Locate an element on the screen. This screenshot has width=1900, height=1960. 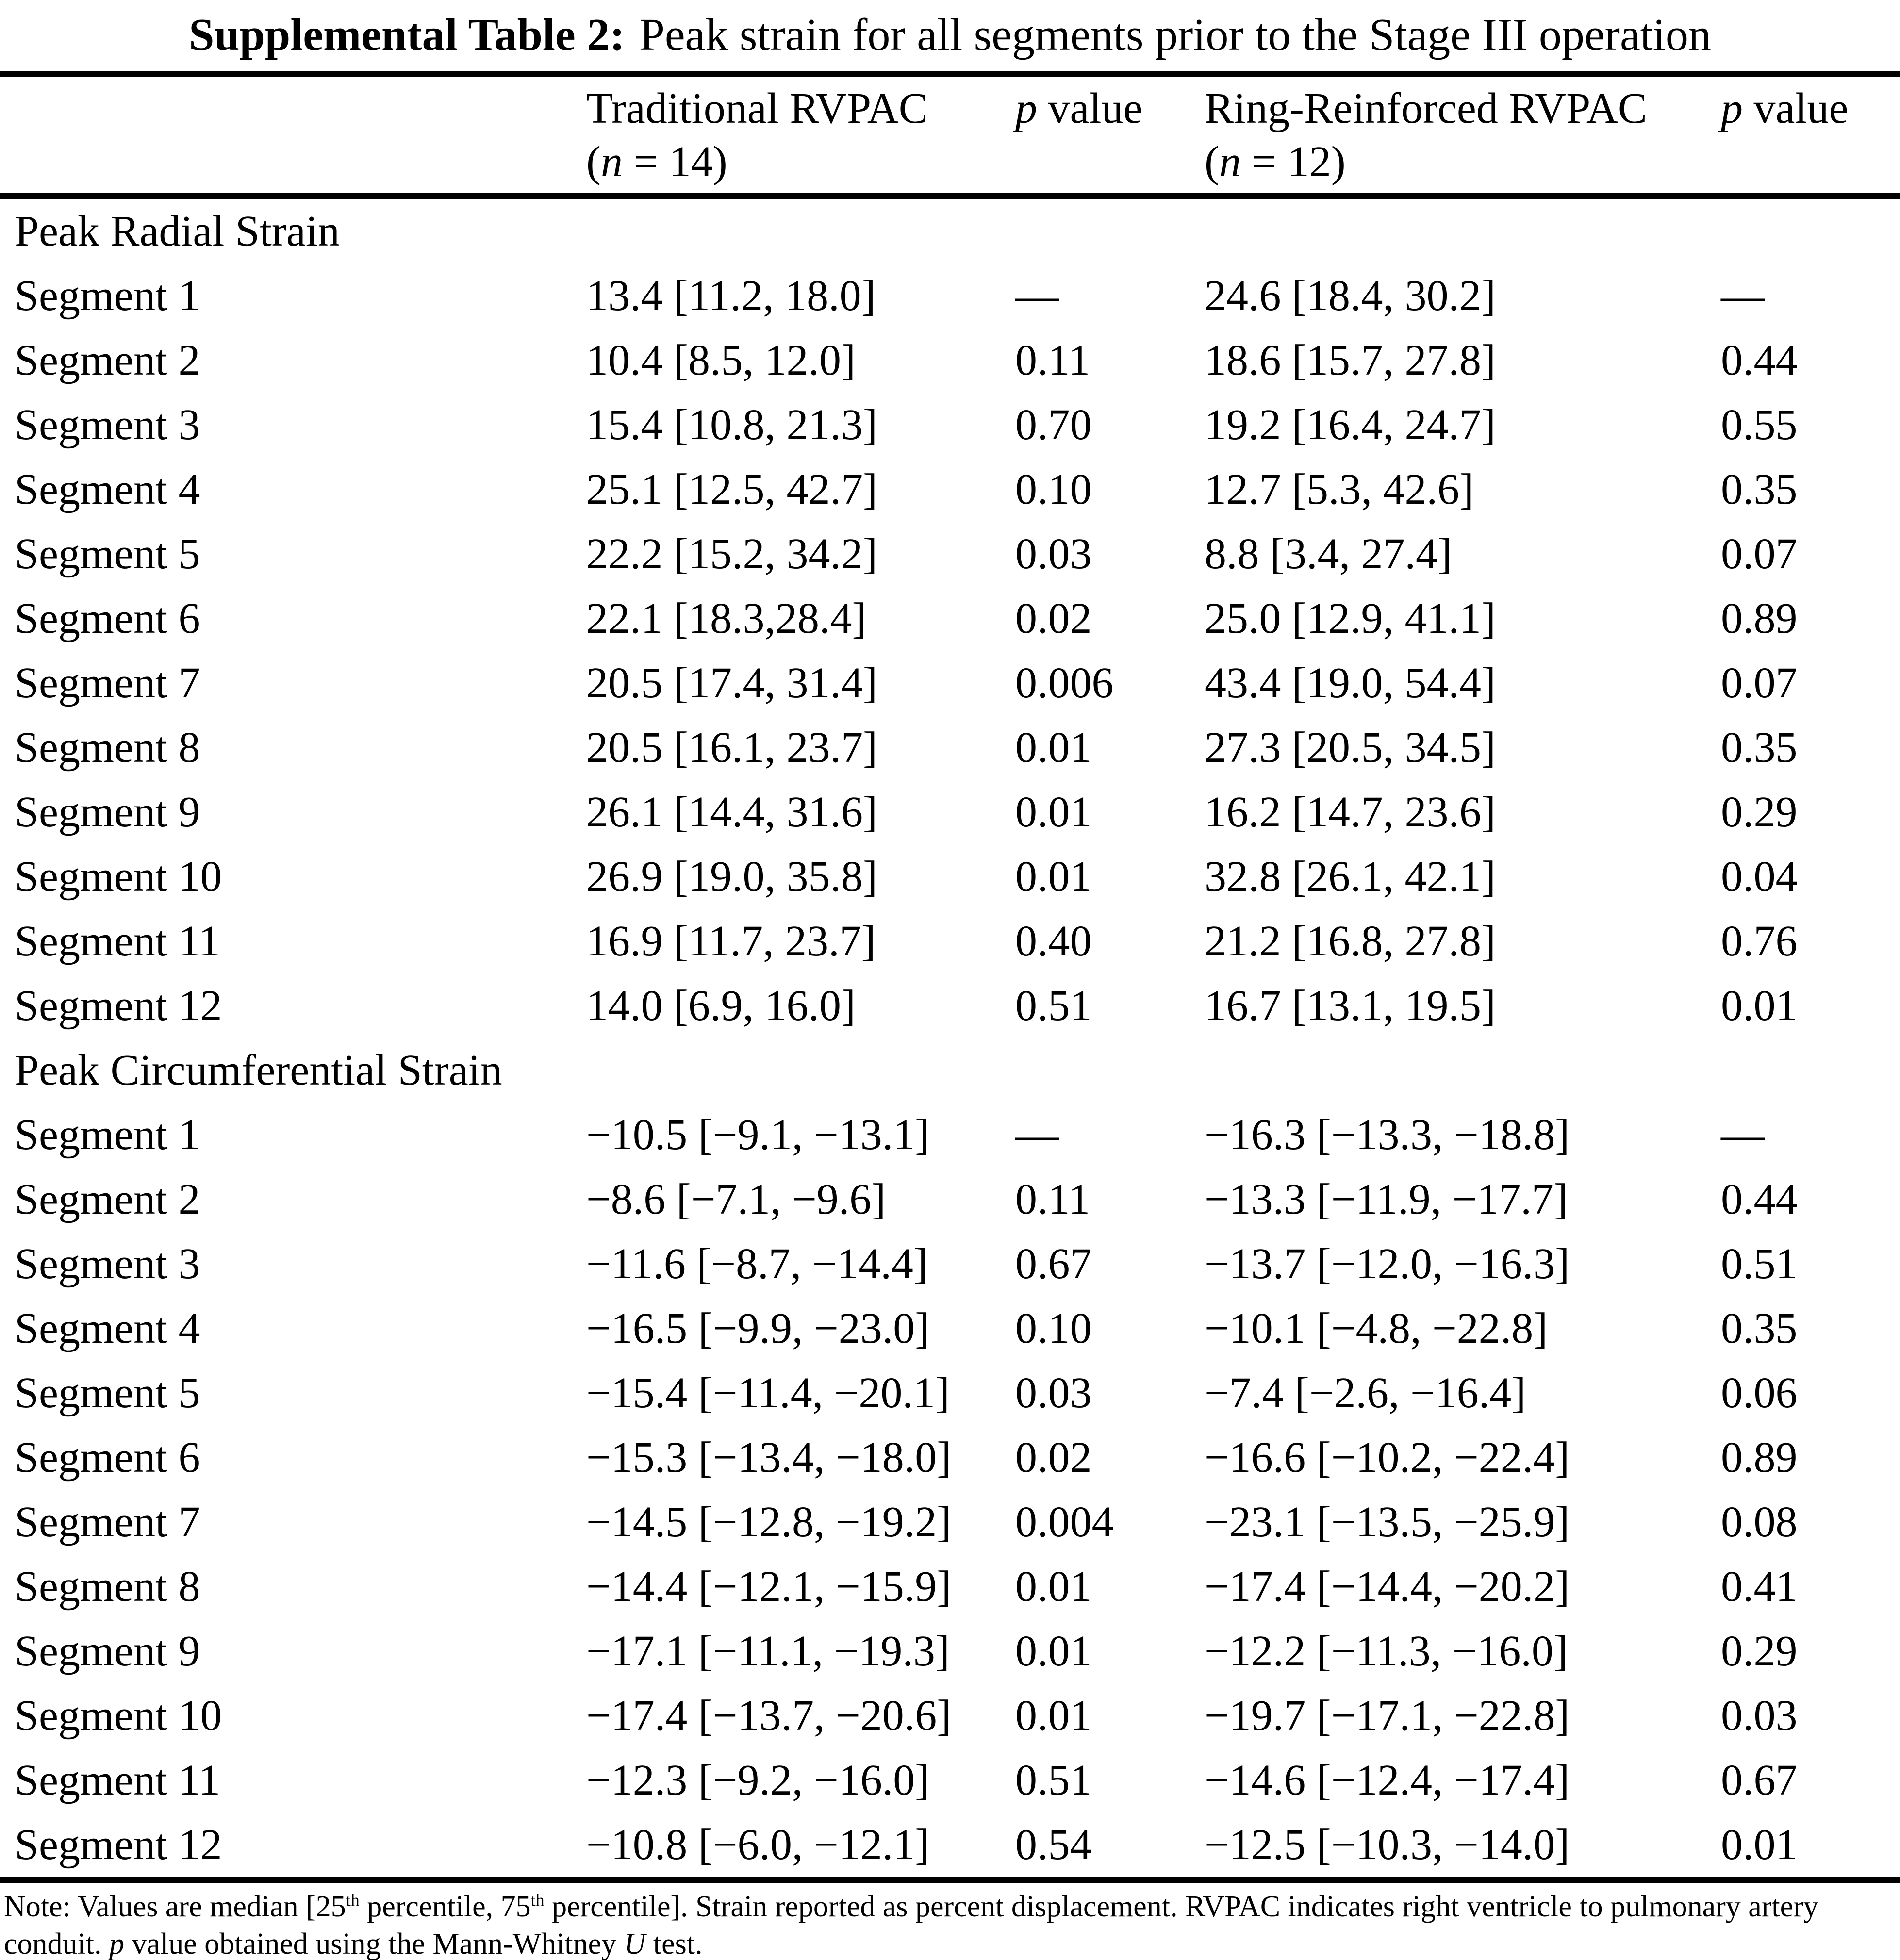
pvalue-1-cell: 0.70 is located at coordinates (1053, 425).